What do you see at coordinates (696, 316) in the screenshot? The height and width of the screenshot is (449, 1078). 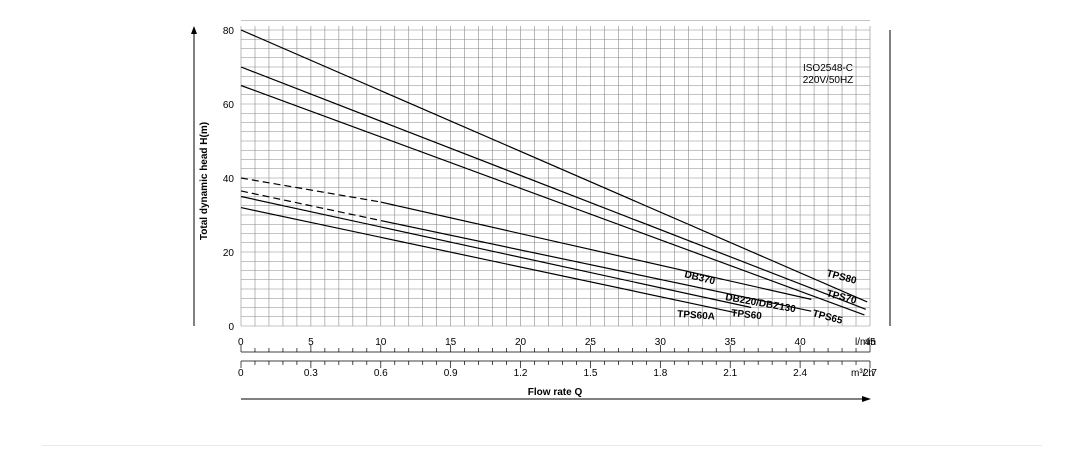 I see `series-label-tps60a: TPS60A` at bounding box center [696, 316].